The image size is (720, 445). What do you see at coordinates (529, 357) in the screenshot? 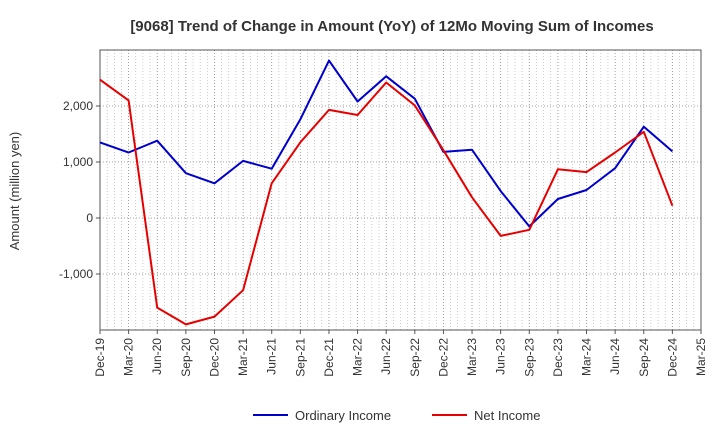
I see `x-tick-label: Sep-23` at bounding box center [529, 357].